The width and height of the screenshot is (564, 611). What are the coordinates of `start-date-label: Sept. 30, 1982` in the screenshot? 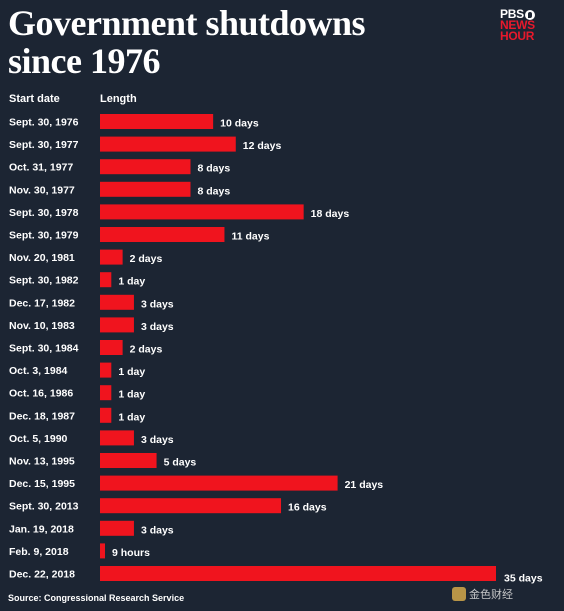 It's located at (44, 281).